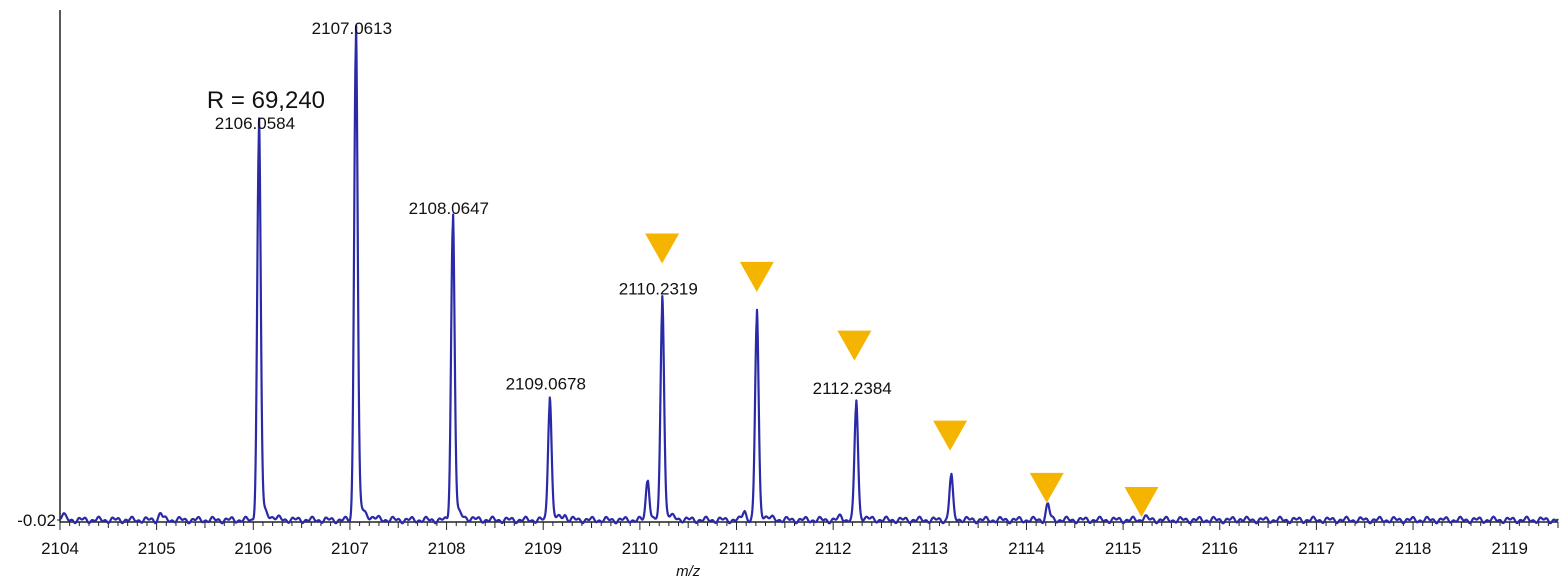 The image size is (1560, 582). Describe the element at coordinates (688, 571) in the screenshot. I see `x-axis-label: m/z` at that location.